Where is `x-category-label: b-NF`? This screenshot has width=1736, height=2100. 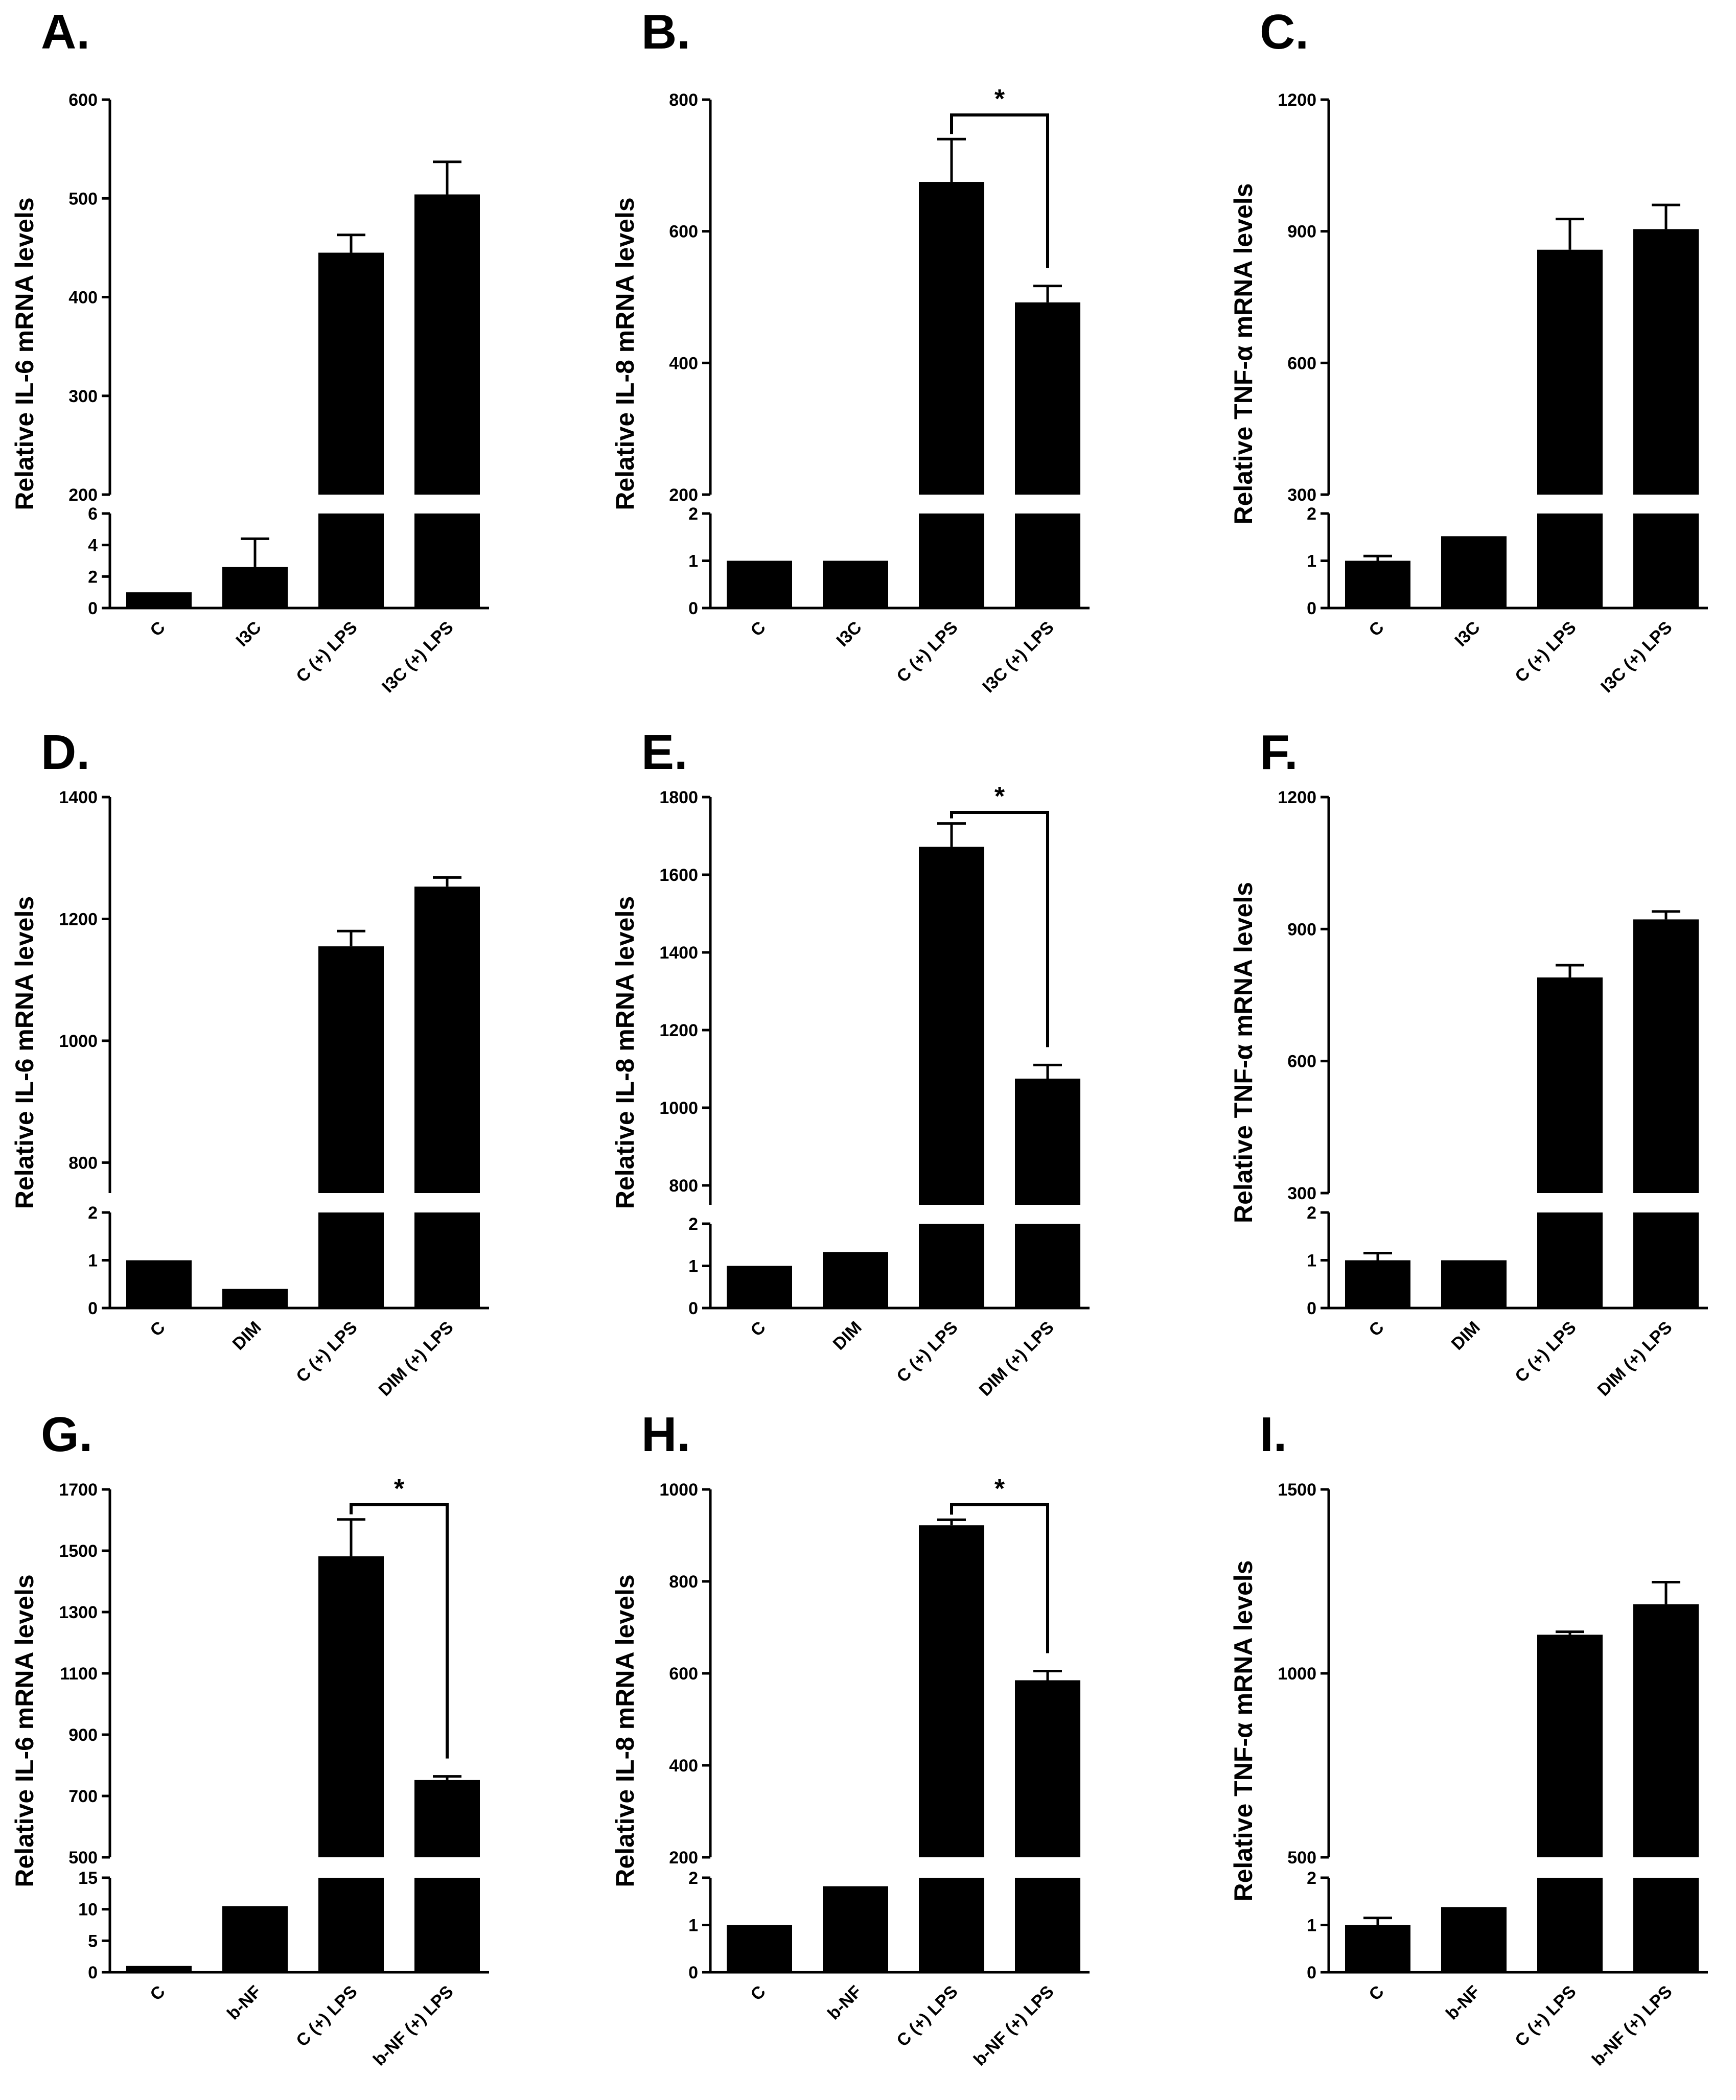 x-category-label: b-NF is located at coordinates (244, 2003).